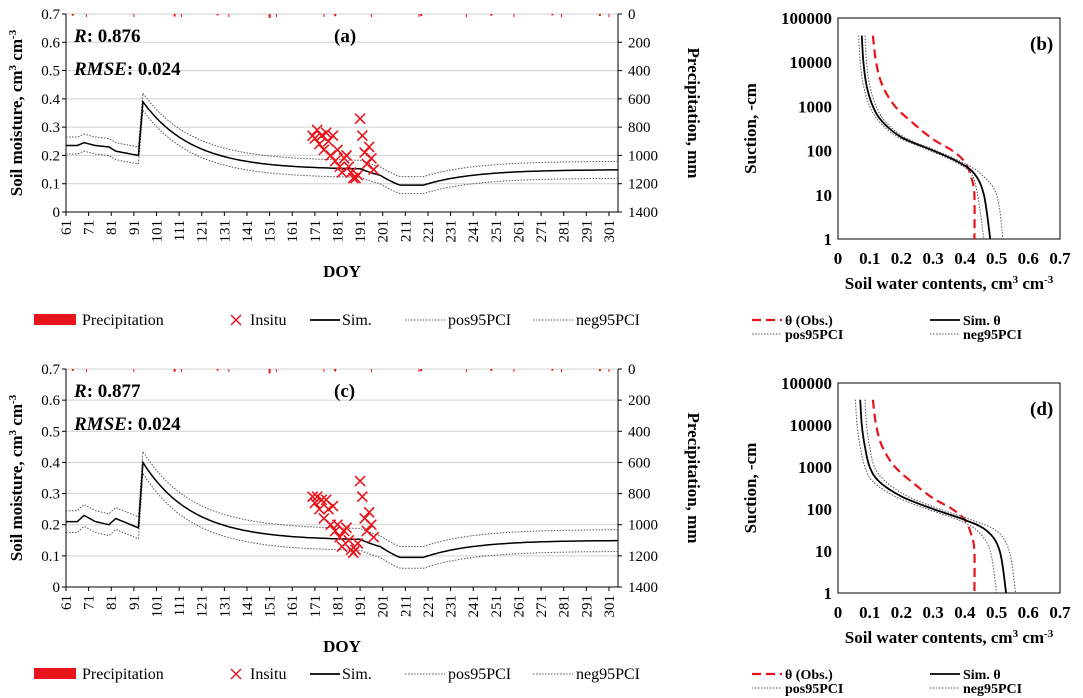  What do you see at coordinates (127, 69) in the screenshot?
I see `stat-rmse: RMSE: 0.024` at bounding box center [127, 69].